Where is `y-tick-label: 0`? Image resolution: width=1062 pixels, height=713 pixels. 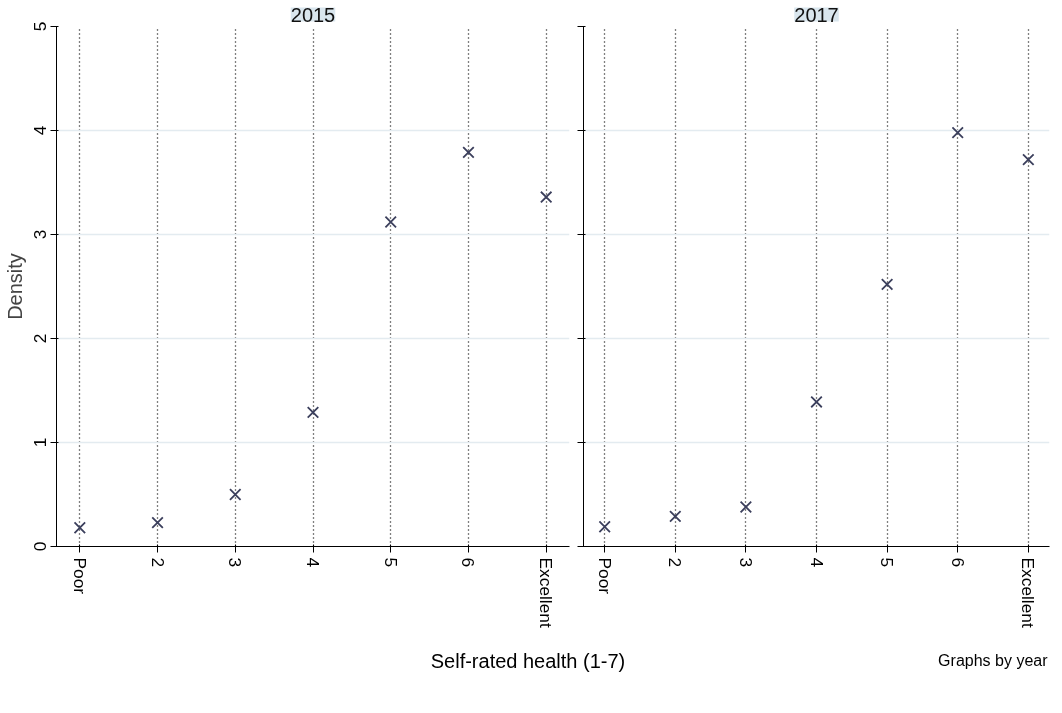
y-tick-label: 0 is located at coordinates (39, 546).